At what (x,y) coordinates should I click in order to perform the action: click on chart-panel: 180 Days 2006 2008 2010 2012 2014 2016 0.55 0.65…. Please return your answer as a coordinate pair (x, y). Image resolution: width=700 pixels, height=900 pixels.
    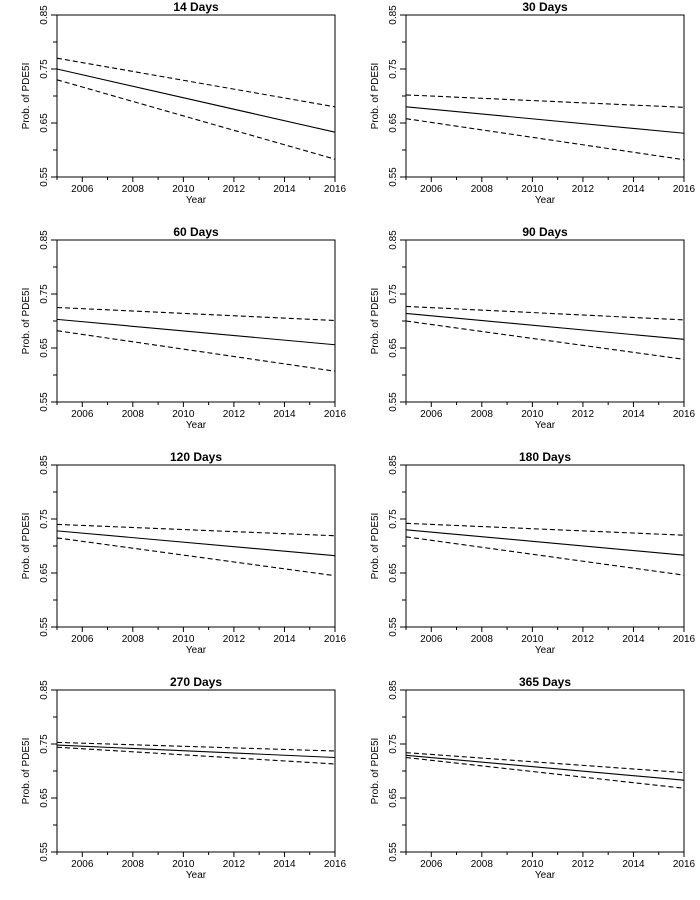
    Looking at the image, I should click on (533, 553).